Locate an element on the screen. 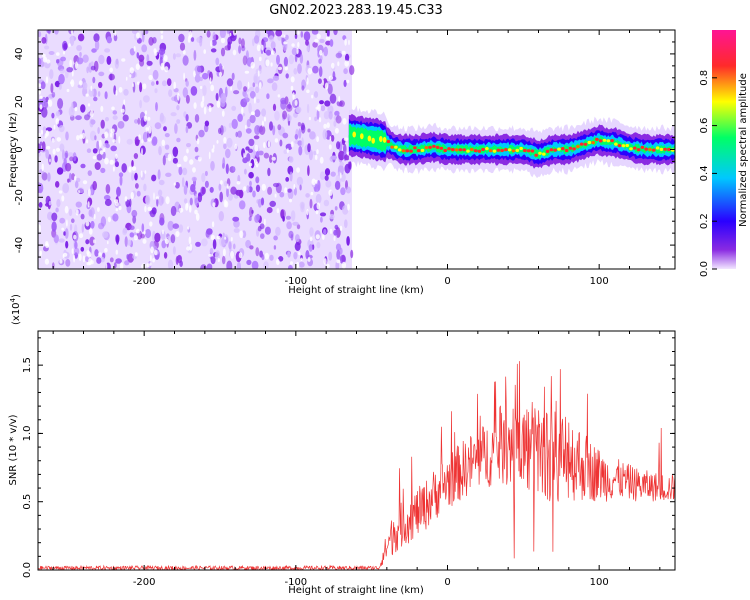 The height and width of the screenshot is (600, 750). y-tick-label: 0.0 is located at coordinates (27, 570).